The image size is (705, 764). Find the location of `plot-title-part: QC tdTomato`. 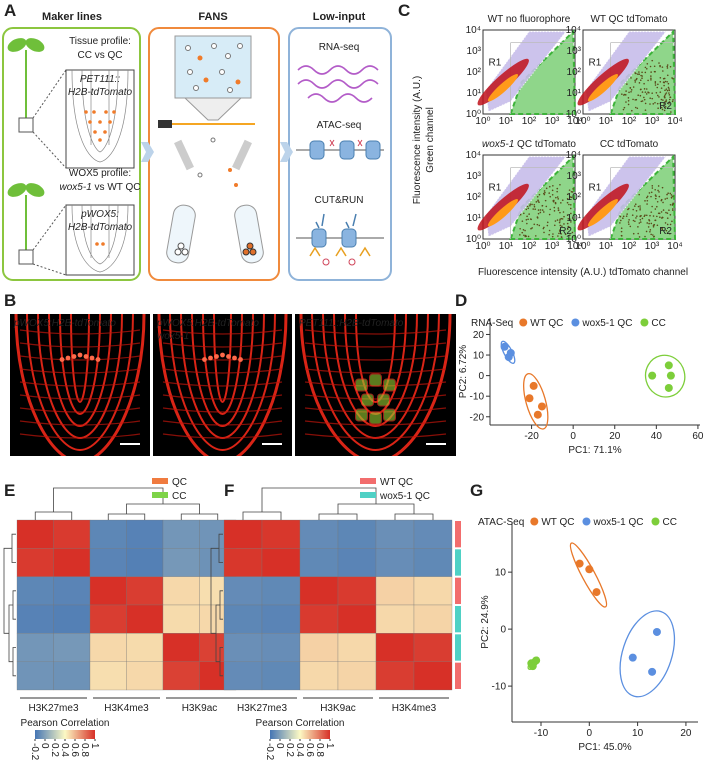

plot-title-part: QC tdTomato is located at coordinates (545, 144).